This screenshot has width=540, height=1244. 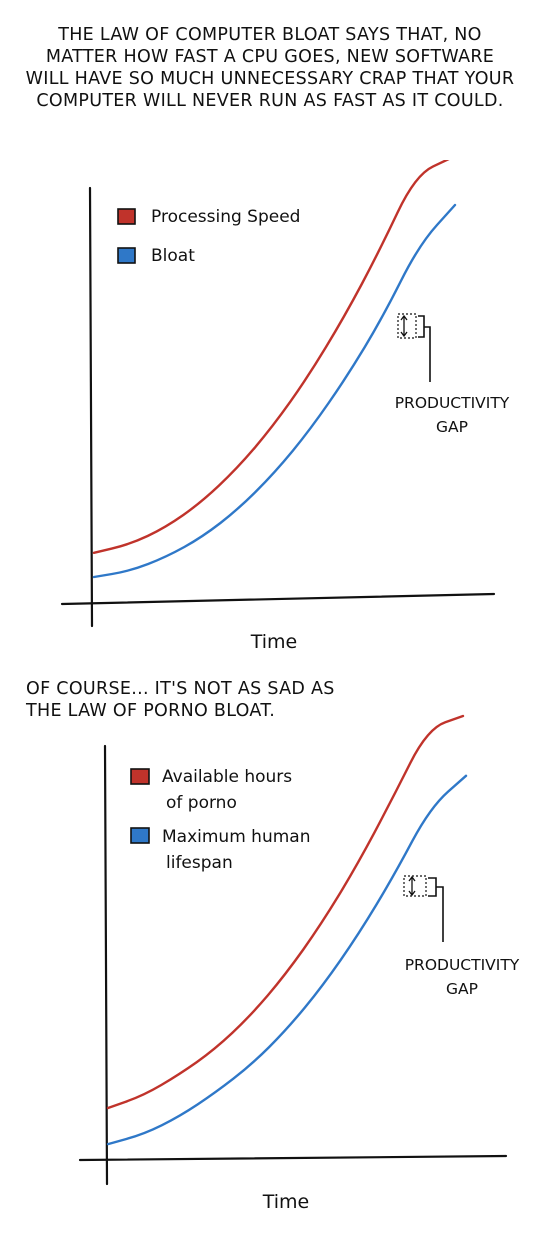 What do you see at coordinates (270, 35) in the screenshot?
I see `caption-top-line: THE LAW OF COMPUTER BLOAT SAYS THAT, NO` at bounding box center [270, 35].